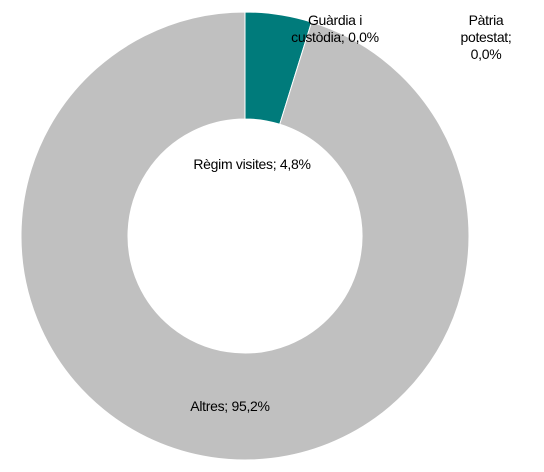  Describe the element at coordinates (250, 406) in the screenshot. I see `value-label: 95,2%` at that location.